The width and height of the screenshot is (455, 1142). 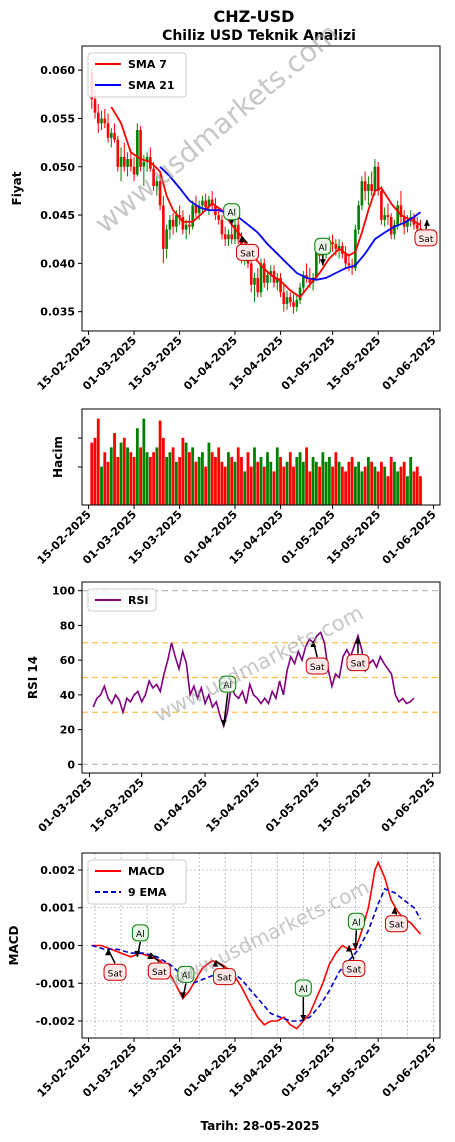 I want to click on y-tick-label: 20, so click(x=68, y=730).